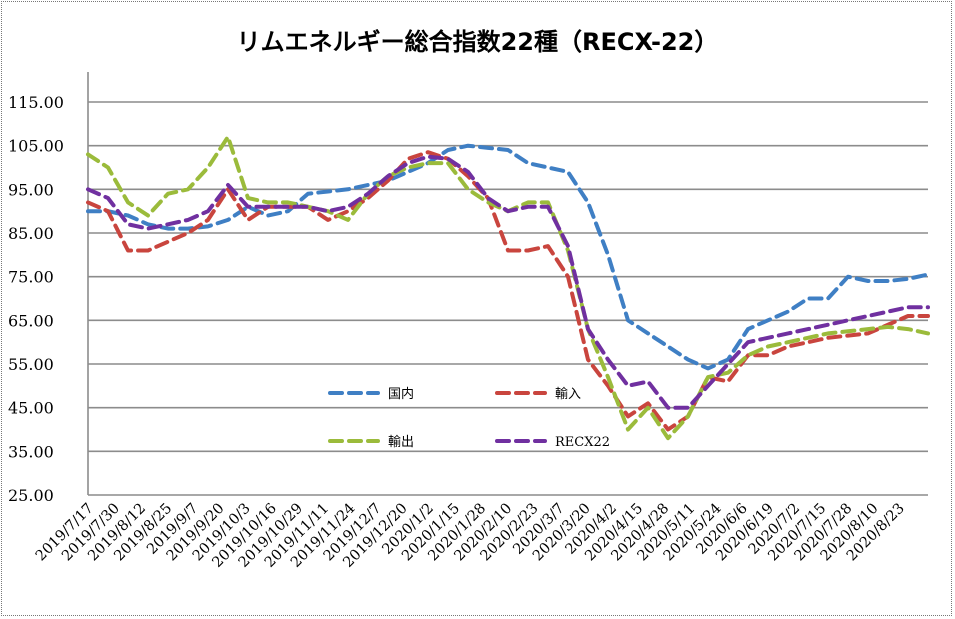 The image size is (955, 619). What do you see at coordinates (36, 102) in the screenshot?
I see `y-tick-label: 115.00` at bounding box center [36, 102].